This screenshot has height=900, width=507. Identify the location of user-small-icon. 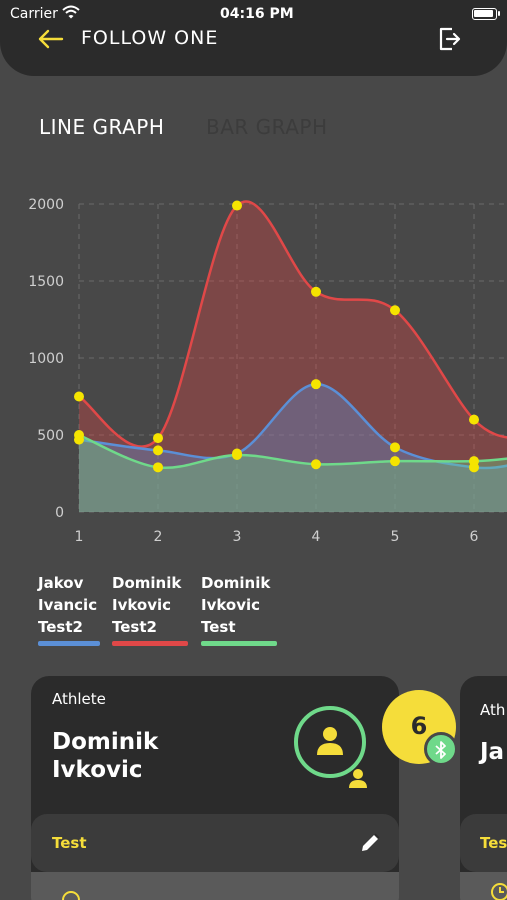
(358, 778).